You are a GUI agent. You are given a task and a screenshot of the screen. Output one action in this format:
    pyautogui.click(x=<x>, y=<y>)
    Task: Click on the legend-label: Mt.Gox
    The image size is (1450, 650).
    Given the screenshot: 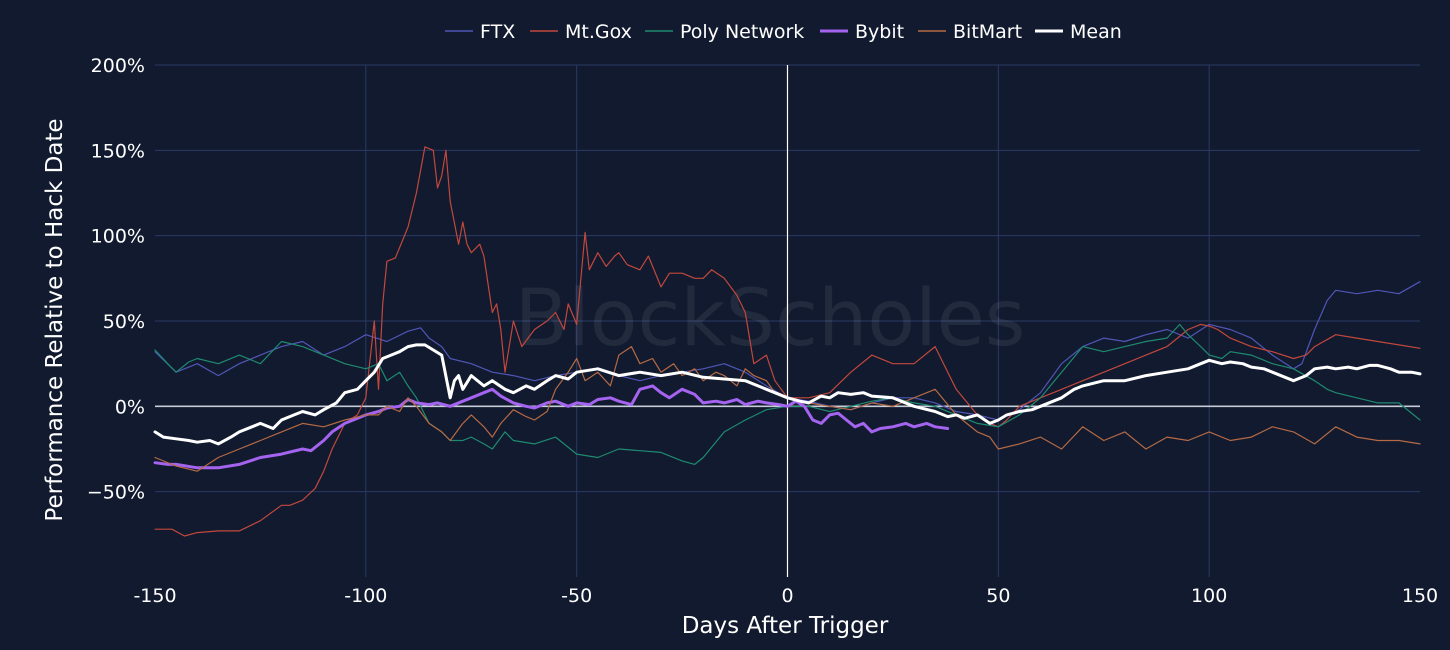 What is the action you would take?
    pyautogui.click(x=598, y=32)
    